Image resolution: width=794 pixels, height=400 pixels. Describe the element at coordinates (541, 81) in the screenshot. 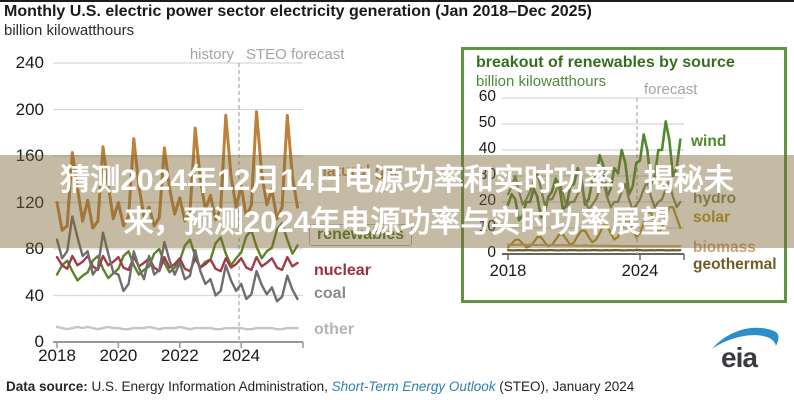

I see `renewables-panel-unit-label: billion kilowatthours` at that location.